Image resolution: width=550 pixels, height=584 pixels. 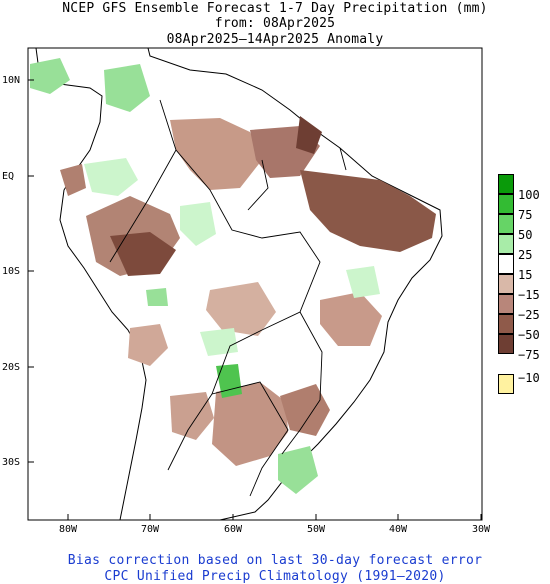 What do you see at coordinates (275, 23) in the screenshot?
I see `map-from-date: from: 08Apr2025` at bounding box center [275, 23].